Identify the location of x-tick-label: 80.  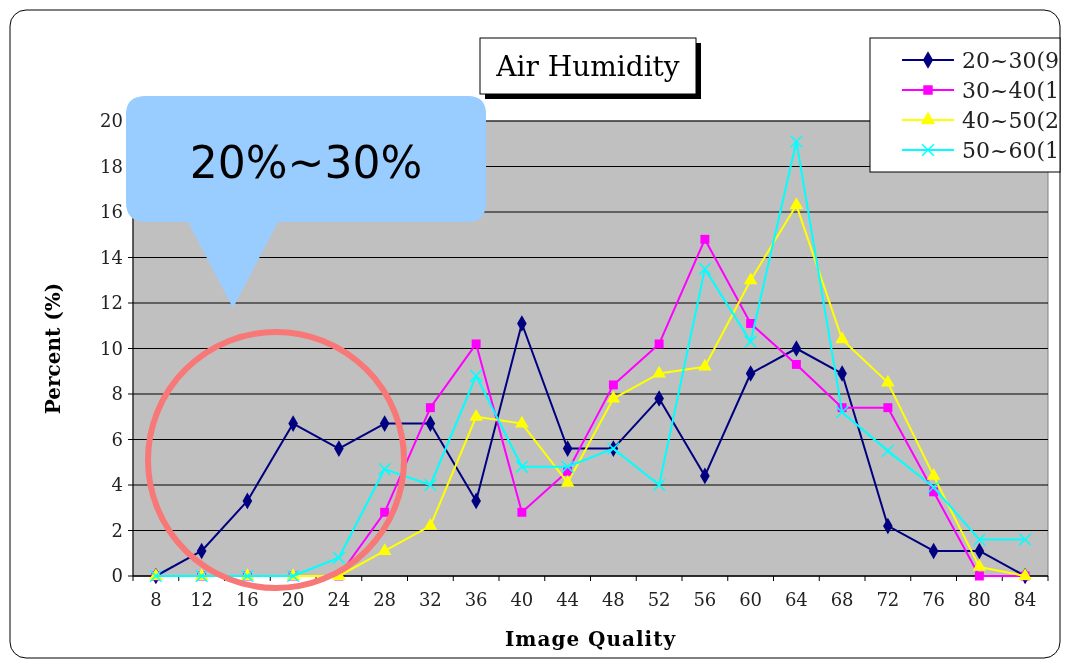
(979, 599).